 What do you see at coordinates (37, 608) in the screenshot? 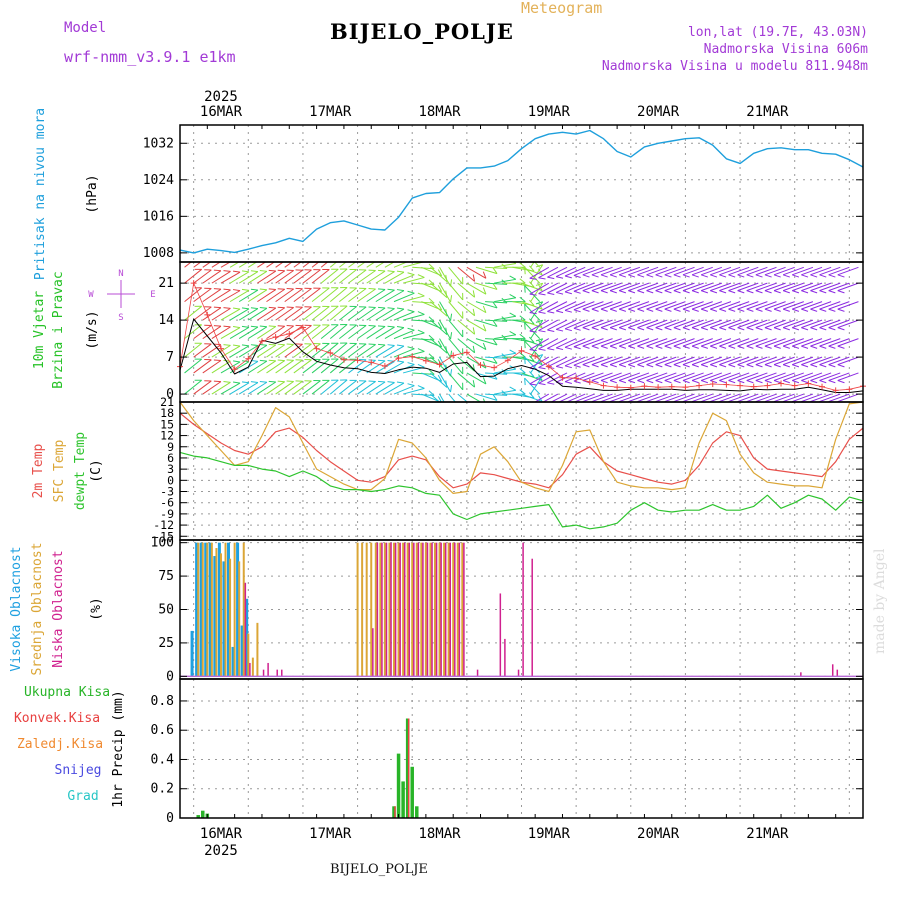
I see `cloud-ylabel-mid: Srednja Oblacnost` at bounding box center [37, 608].